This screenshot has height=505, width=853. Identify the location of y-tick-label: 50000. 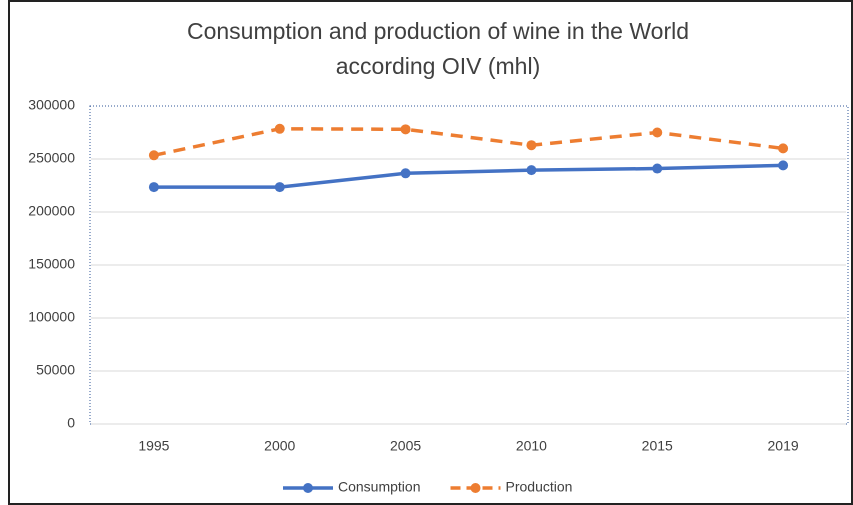
(55, 370).